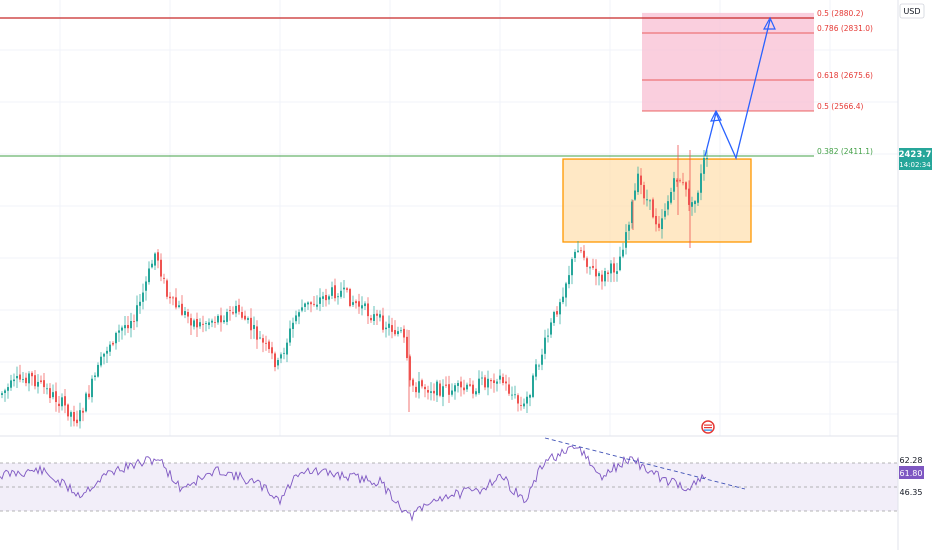 This screenshot has width=932, height=550. What do you see at coordinates (915, 165) in the screenshot?
I see `price-countdown: 14:02:34` at bounding box center [915, 165].